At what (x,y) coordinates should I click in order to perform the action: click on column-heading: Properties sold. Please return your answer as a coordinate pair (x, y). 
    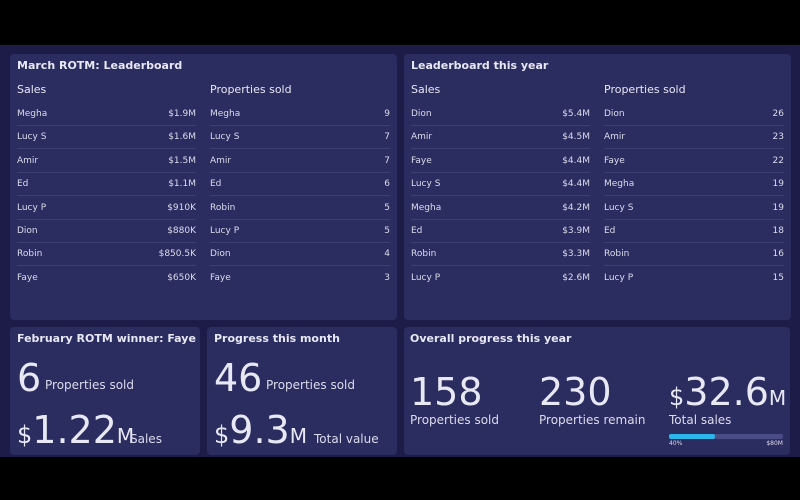
    Looking at the image, I should click on (645, 89).